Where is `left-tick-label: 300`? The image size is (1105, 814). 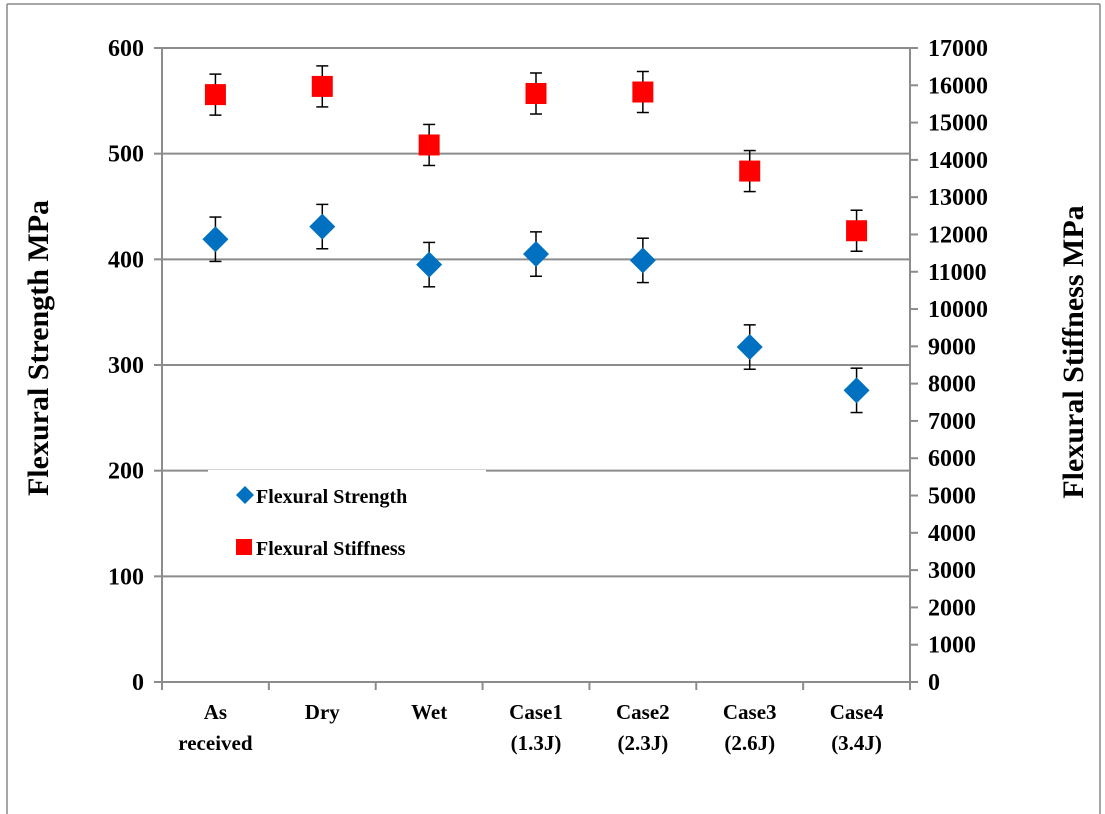 left-tick-label: 300 is located at coordinates (126, 366).